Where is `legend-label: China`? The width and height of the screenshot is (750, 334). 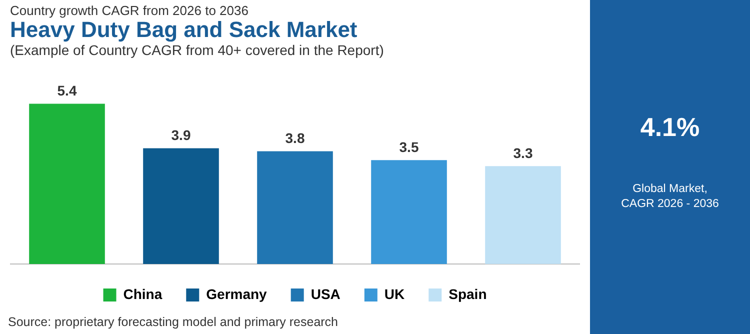
legend-label: China is located at coordinates (142, 294).